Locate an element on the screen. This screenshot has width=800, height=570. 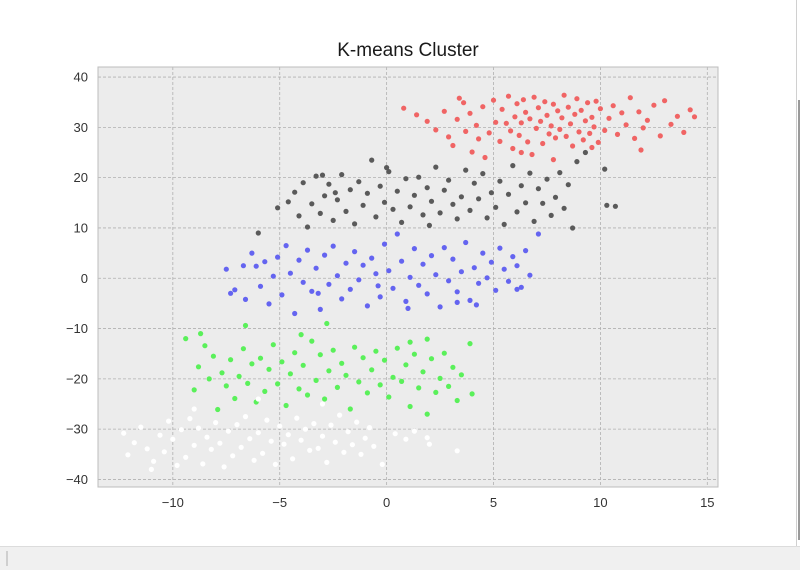
status-bar is located at coordinates (400, 558).